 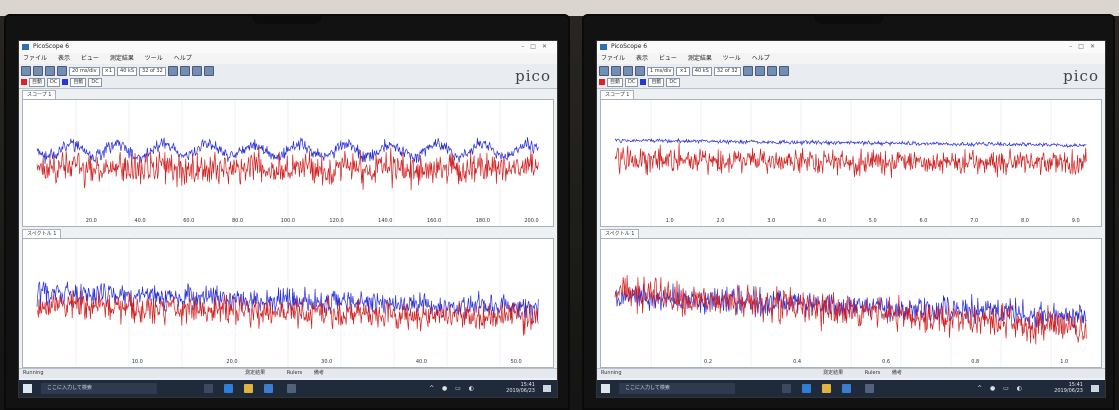 I want to click on x-tick-label: 1.0, so click(x=670, y=221).